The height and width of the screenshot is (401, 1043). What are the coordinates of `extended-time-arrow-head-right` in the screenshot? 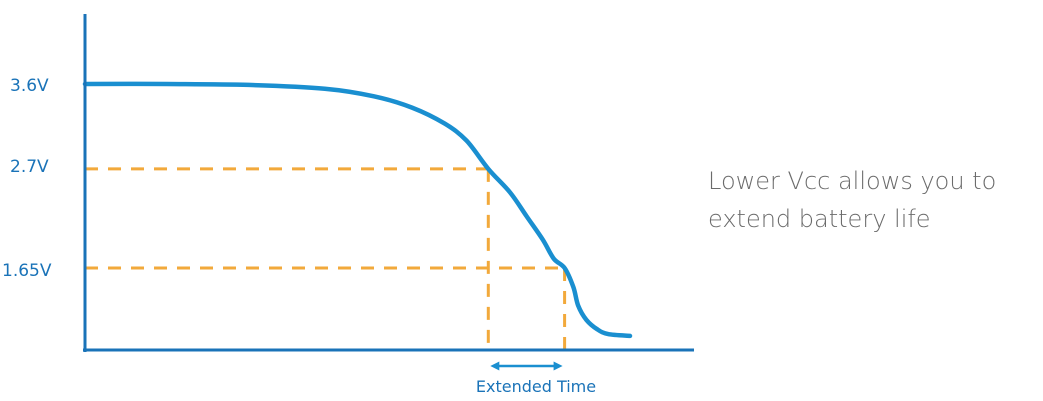 It's located at (558, 366).